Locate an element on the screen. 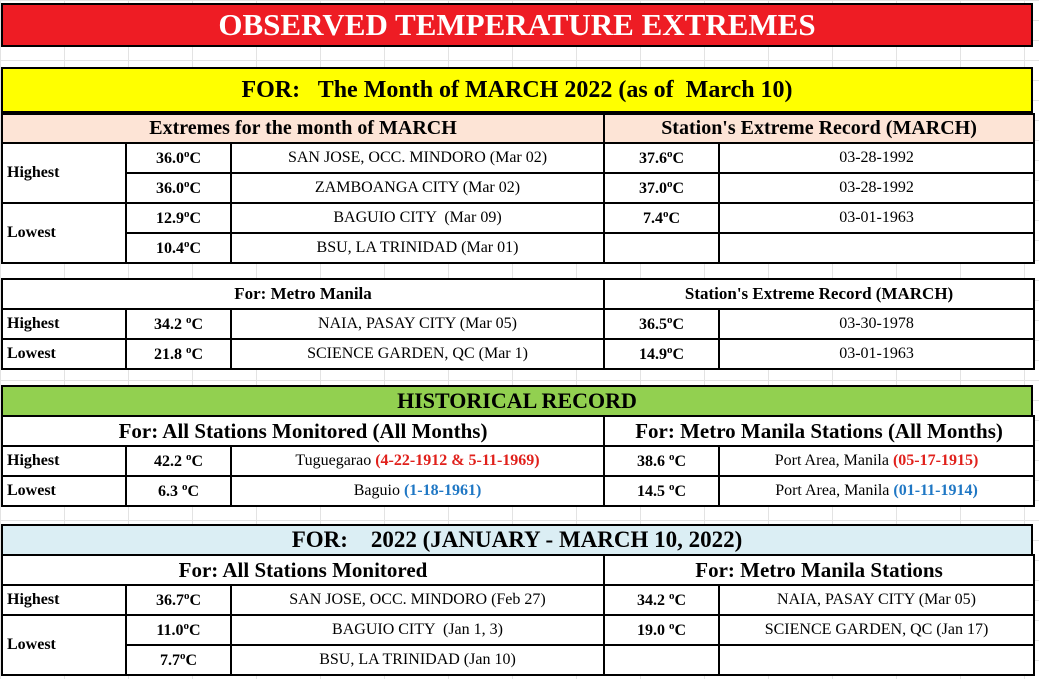  historical-right-header: For: Metro Manila Stations (All Months) is located at coordinates (819, 431).